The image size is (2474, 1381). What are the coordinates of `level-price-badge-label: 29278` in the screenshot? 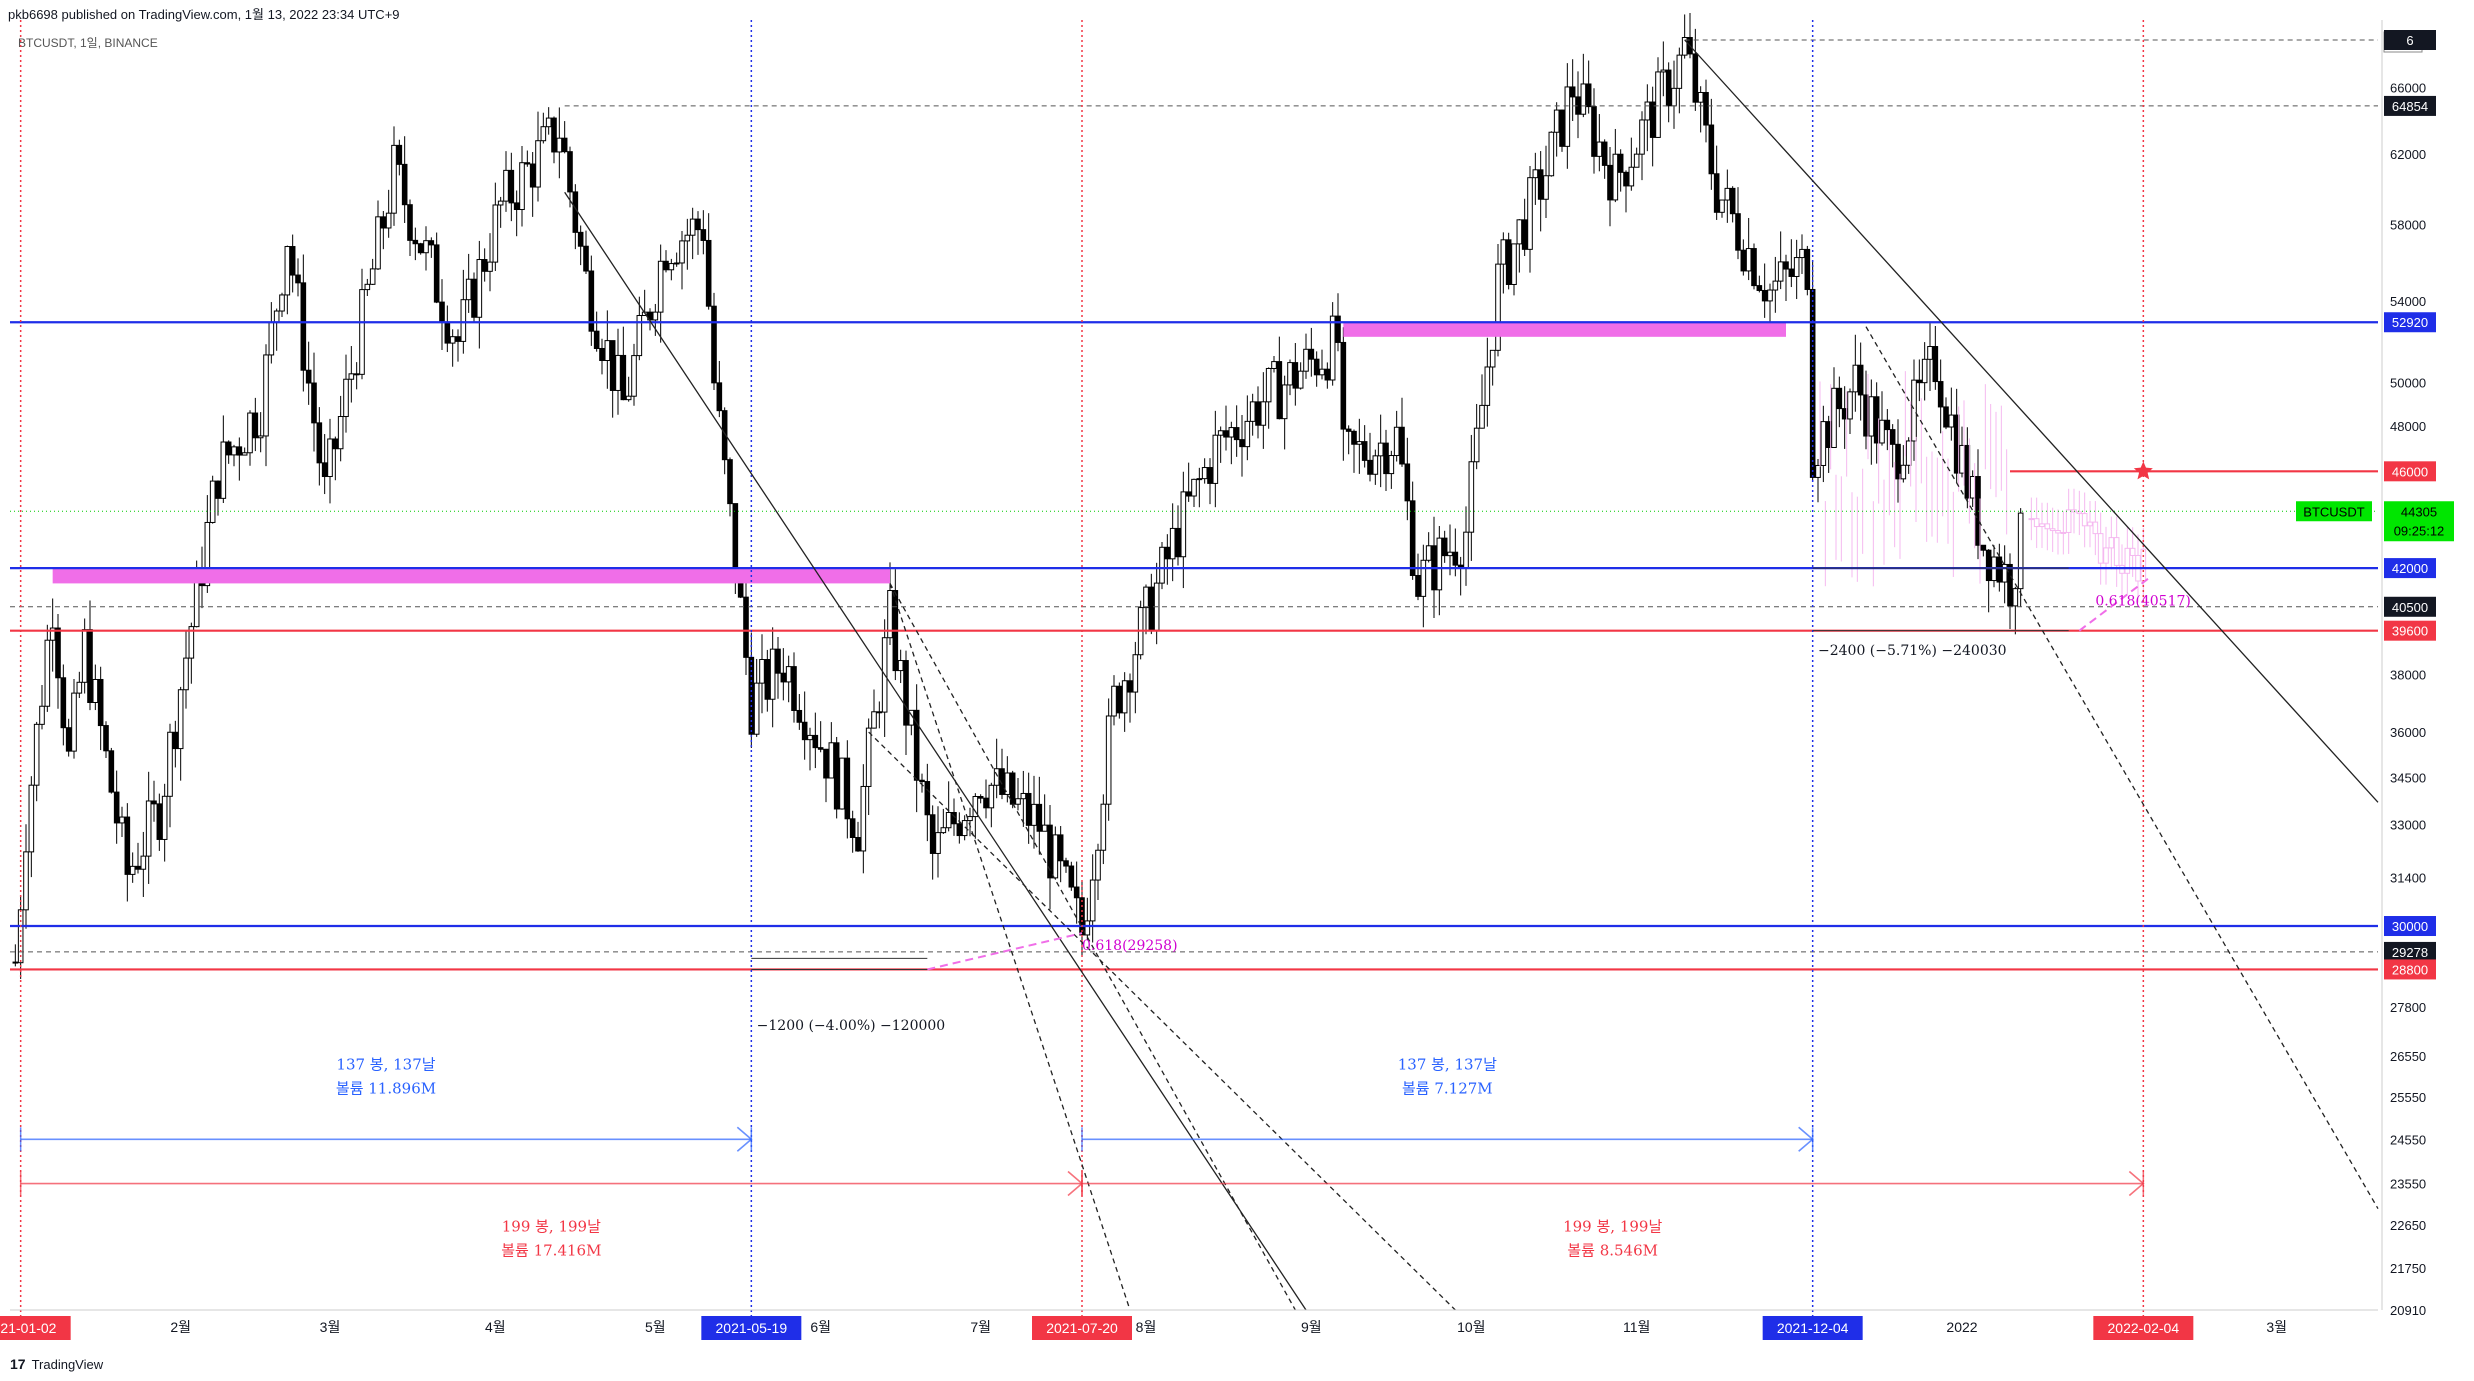 It's located at (2410, 952).